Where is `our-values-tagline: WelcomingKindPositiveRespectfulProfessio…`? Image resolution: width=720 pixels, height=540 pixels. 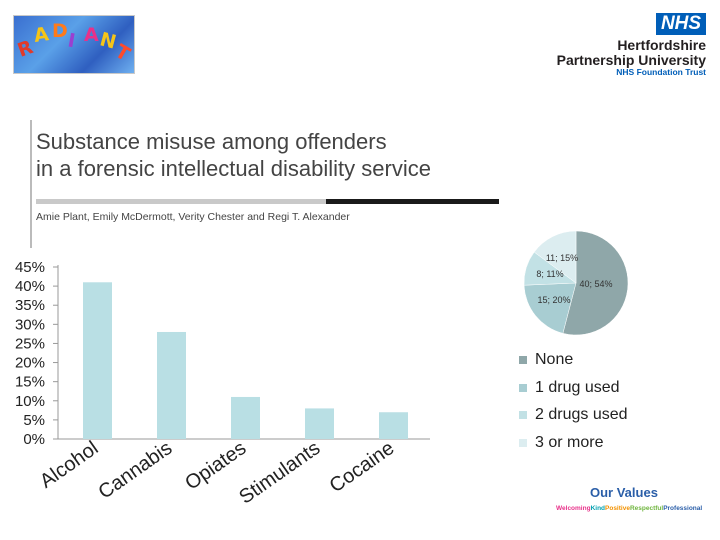 our-values-tagline: WelcomingKindPositiveRespectfulProfessio… is located at coordinates (629, 508).